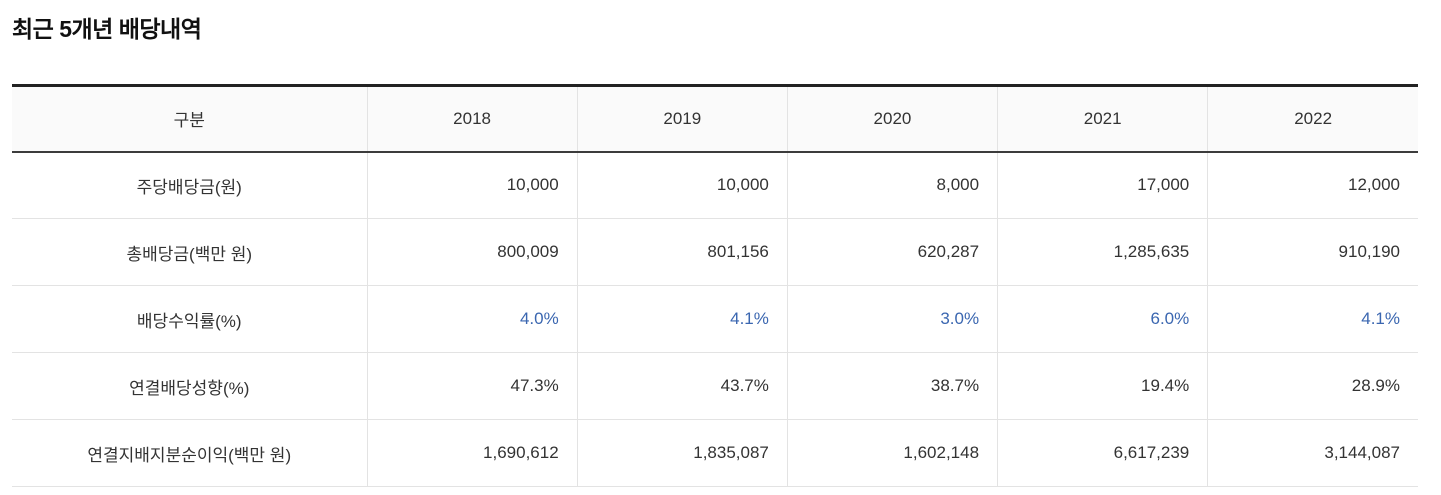 This screenshot has height=495, width=1441. What do you see at coordinates (472, 453) in the screenshot?
I see `table-cell: 1,690,612` at bounding box center [472, 453].